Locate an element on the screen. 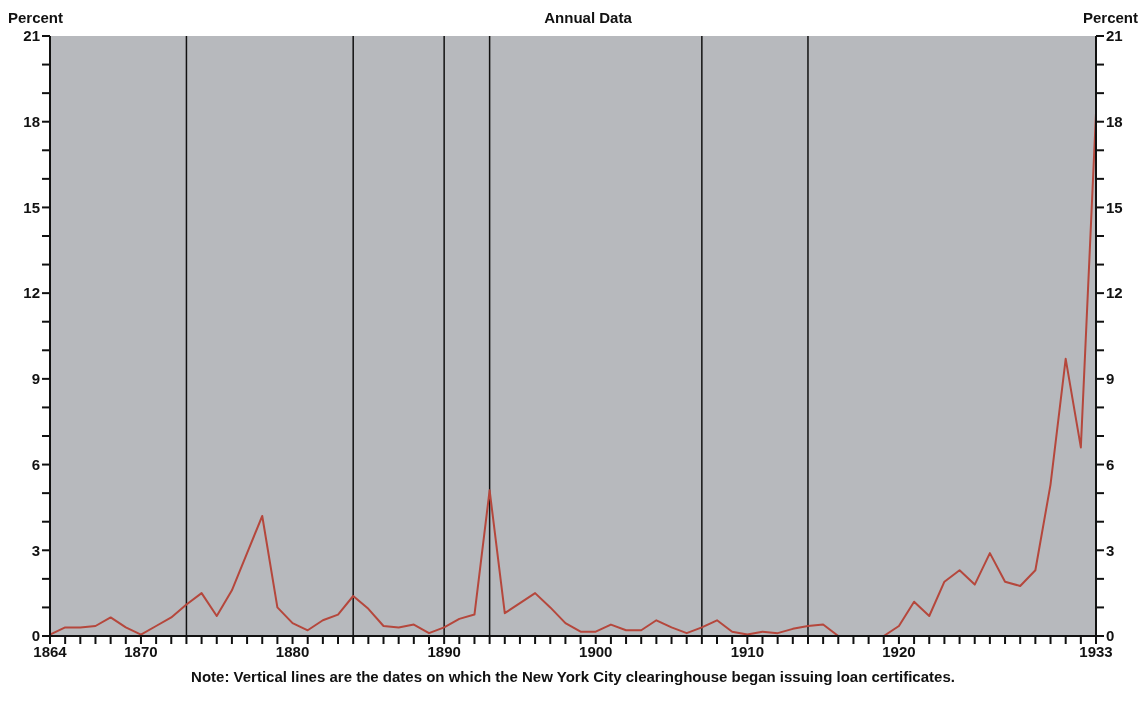  x-tick-label: 1910 is located at coordinates (747, 651).